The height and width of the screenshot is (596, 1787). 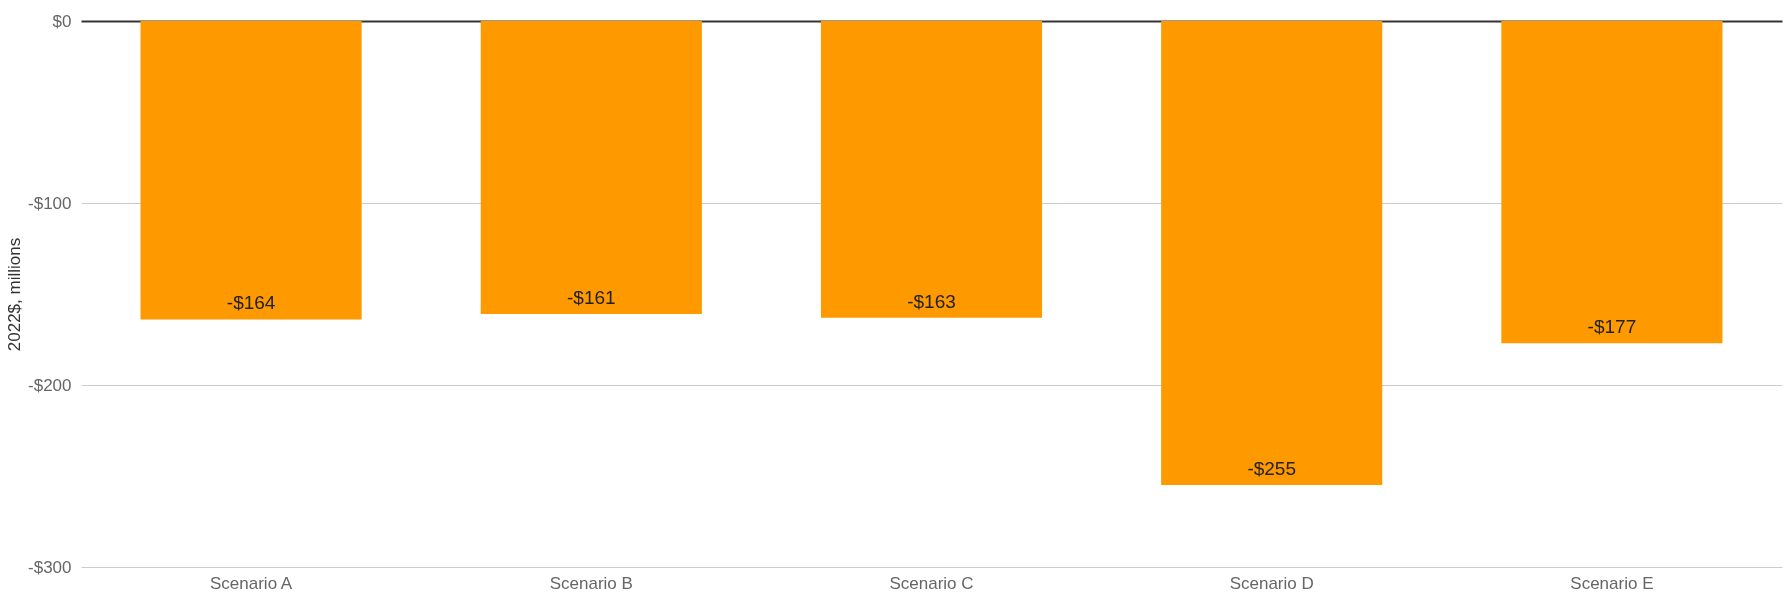 I want to click on data-label: -$255, so click(x=1271, y=469).